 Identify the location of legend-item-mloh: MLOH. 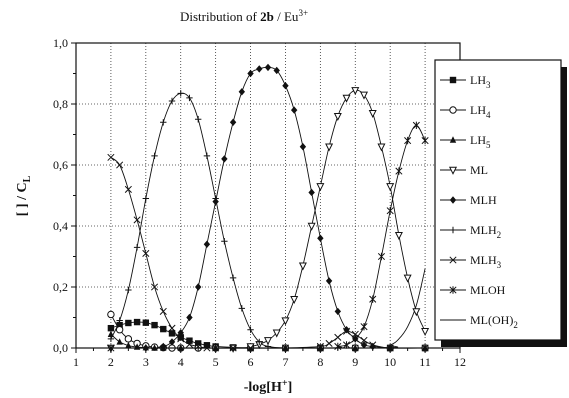
(473, 290).